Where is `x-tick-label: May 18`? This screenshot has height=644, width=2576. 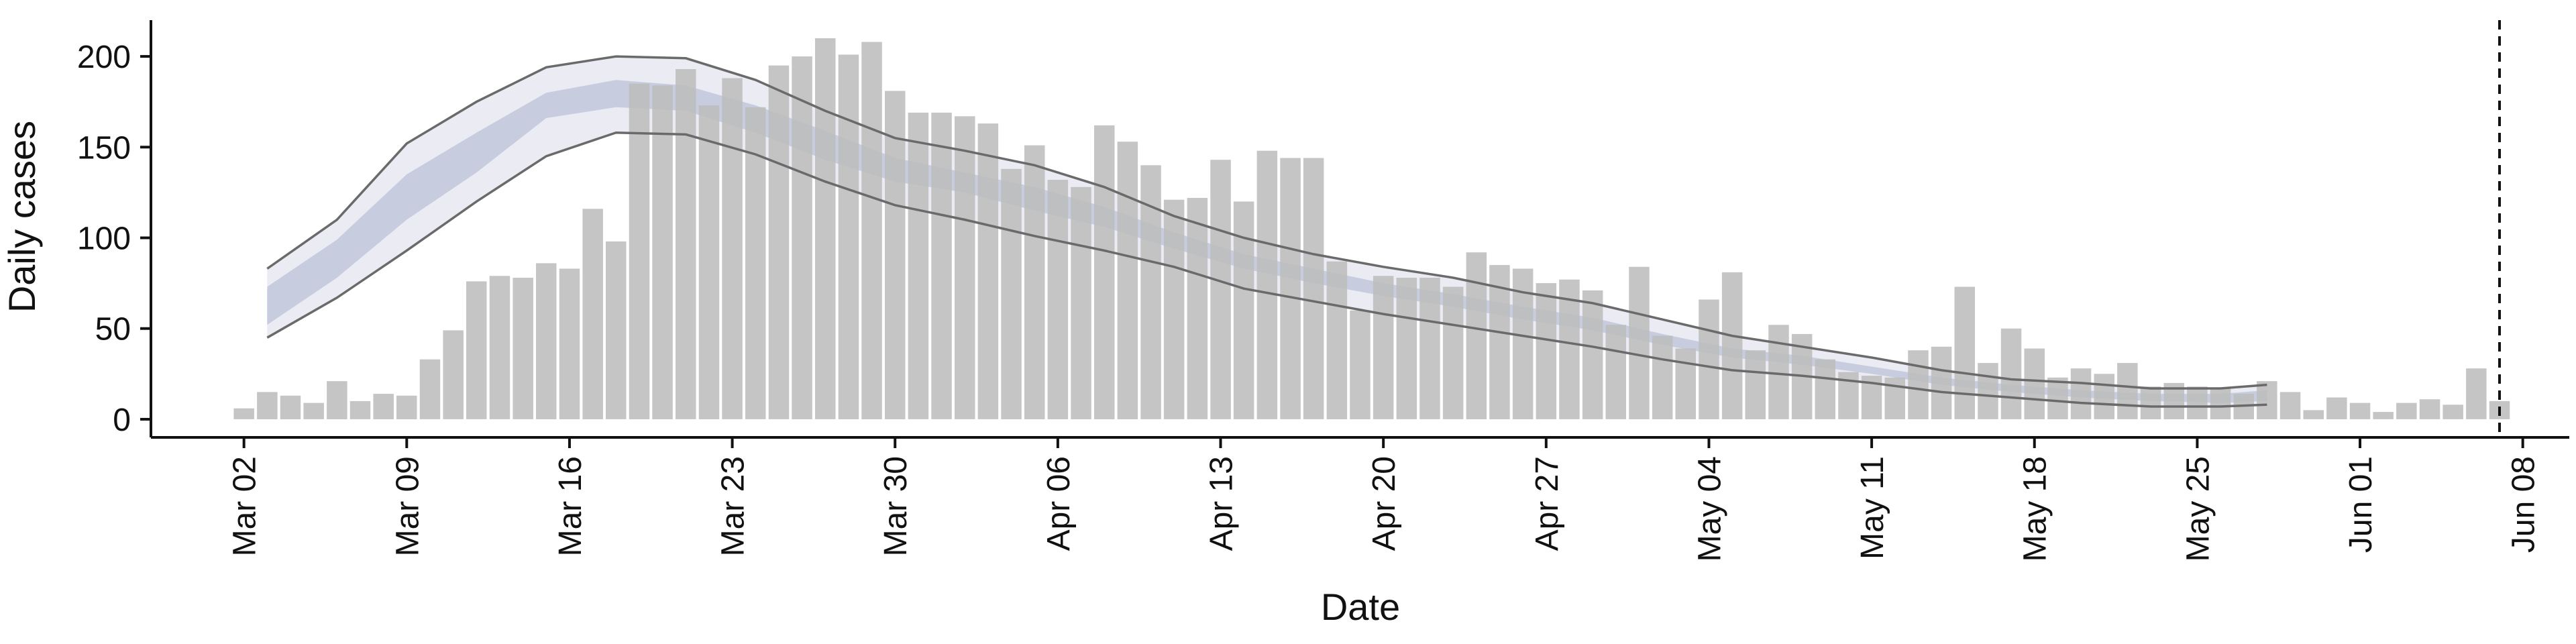
x-tick-label: May 18 is located at coordinates (2035, 508).